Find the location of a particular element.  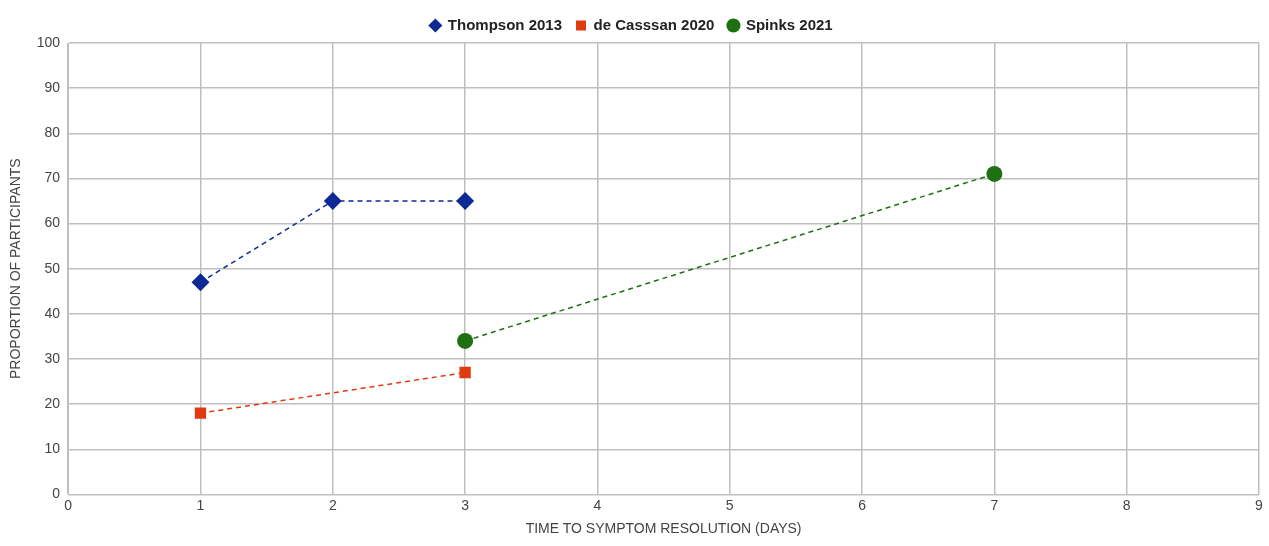

x-tick-label: 7 is located at coordinates (994, 504).